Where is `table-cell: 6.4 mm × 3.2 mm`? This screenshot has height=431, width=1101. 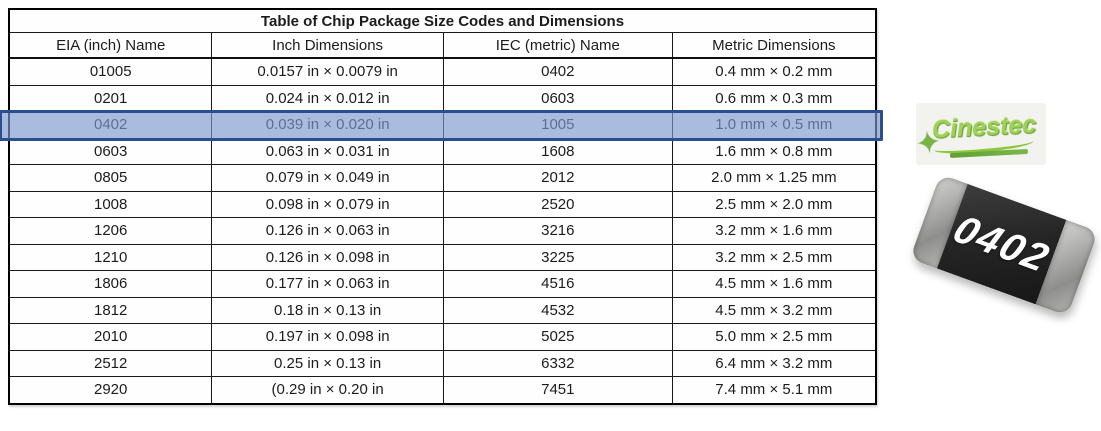
table-cell: 6.4 mm × 3.2 mm is located at coordinates (774, 363).